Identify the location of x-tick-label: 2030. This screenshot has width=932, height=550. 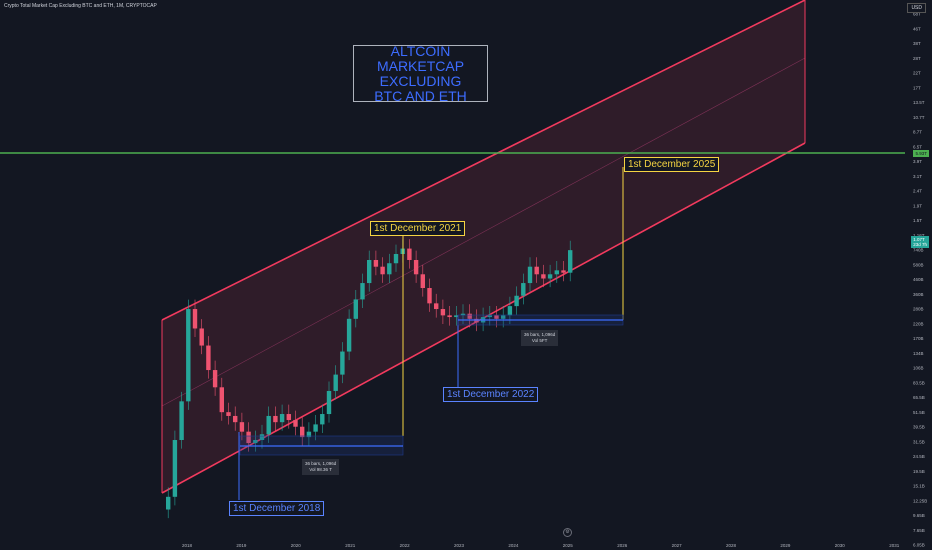
(840, 545).